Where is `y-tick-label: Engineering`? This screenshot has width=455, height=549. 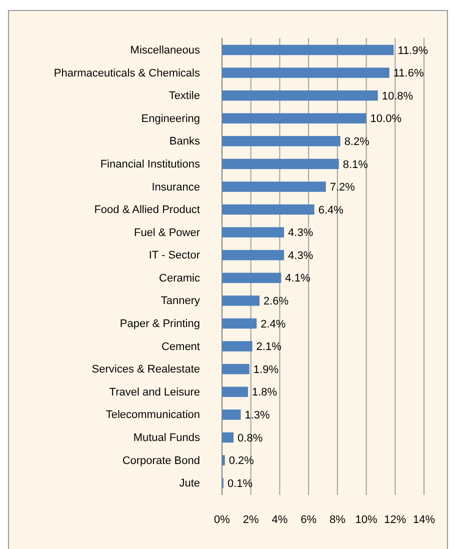
y-tick-label: Engineering is located at coordinates (170, 118).